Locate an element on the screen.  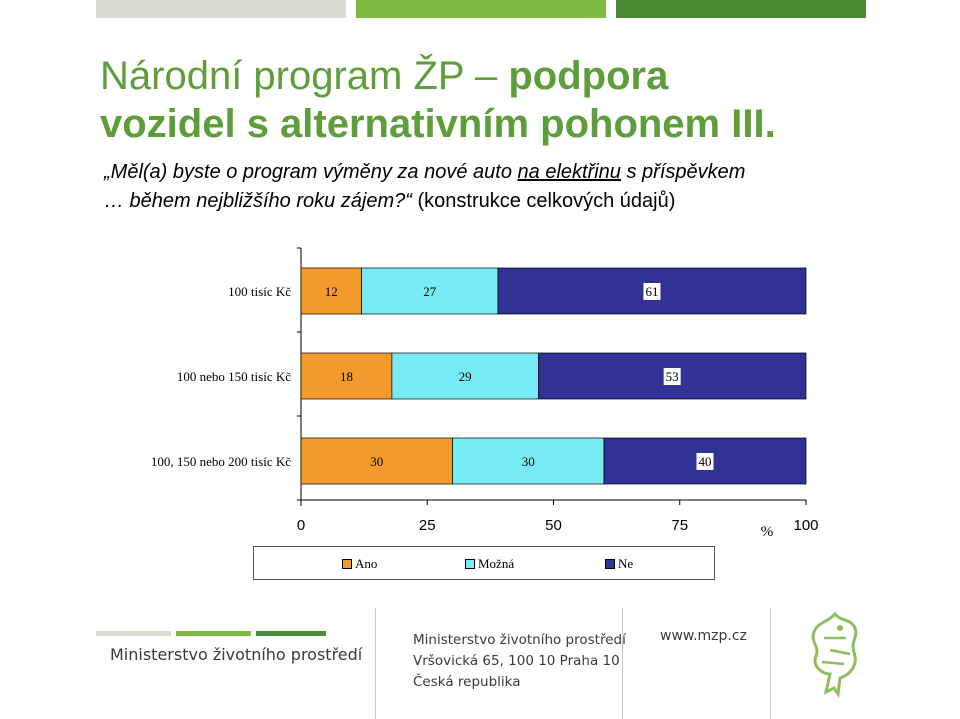
ministry-crest-icon is located at coordinates (834, 654).